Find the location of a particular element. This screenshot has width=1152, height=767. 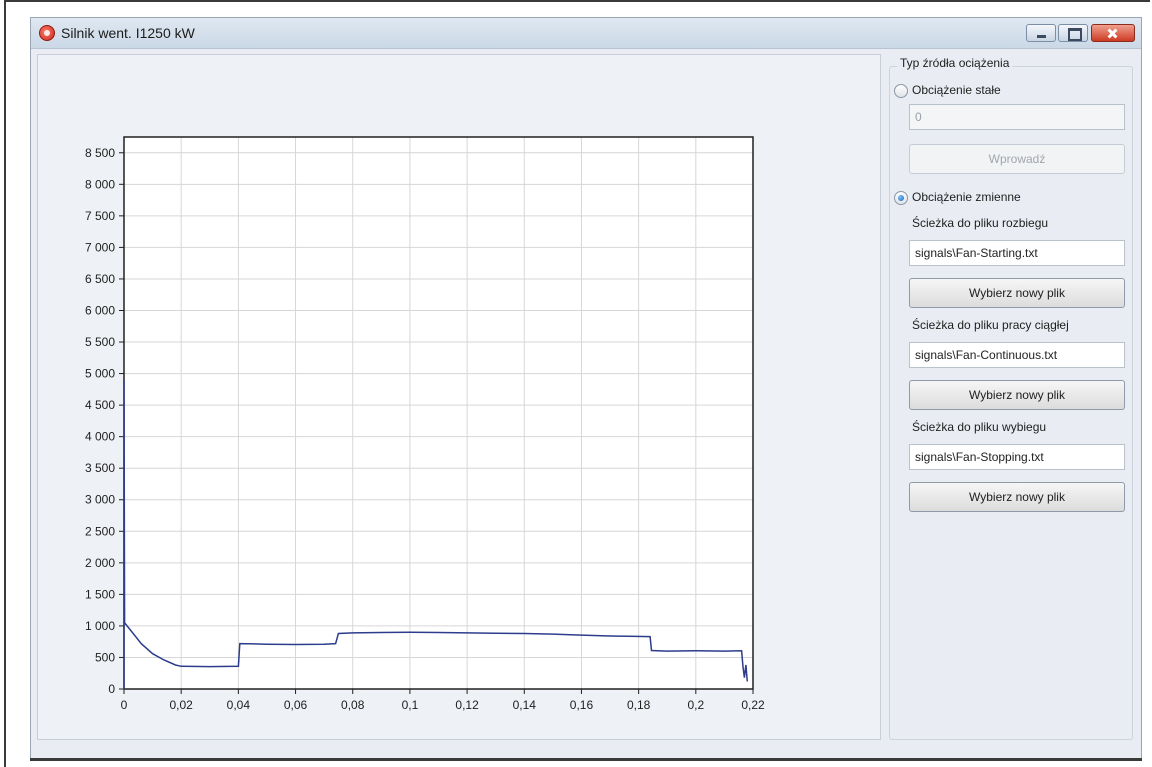

y-tick-label: 1 000 is located at coordinates (100, 626).